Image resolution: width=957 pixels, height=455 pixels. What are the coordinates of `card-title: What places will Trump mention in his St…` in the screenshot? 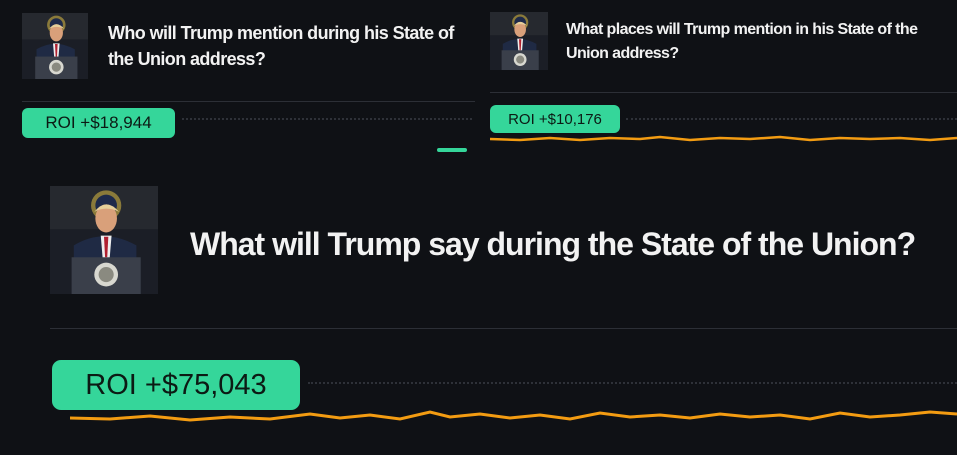 It's located at (742, 41).